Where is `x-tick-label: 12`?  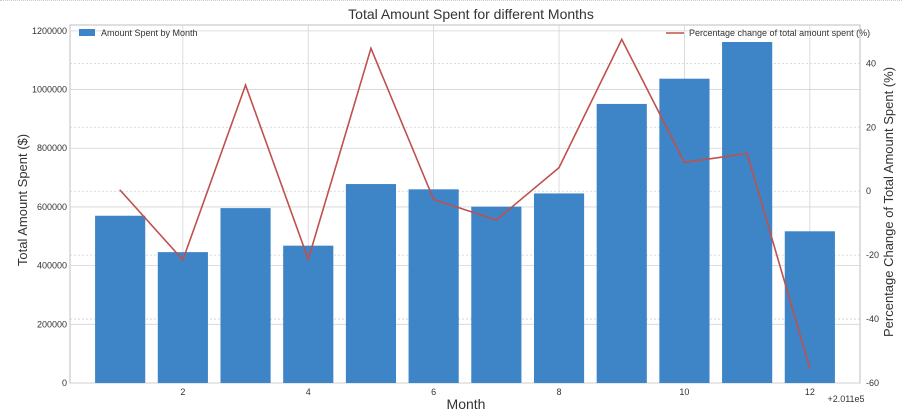 x-tick-label: 12 is located at coordinates (810, 392).